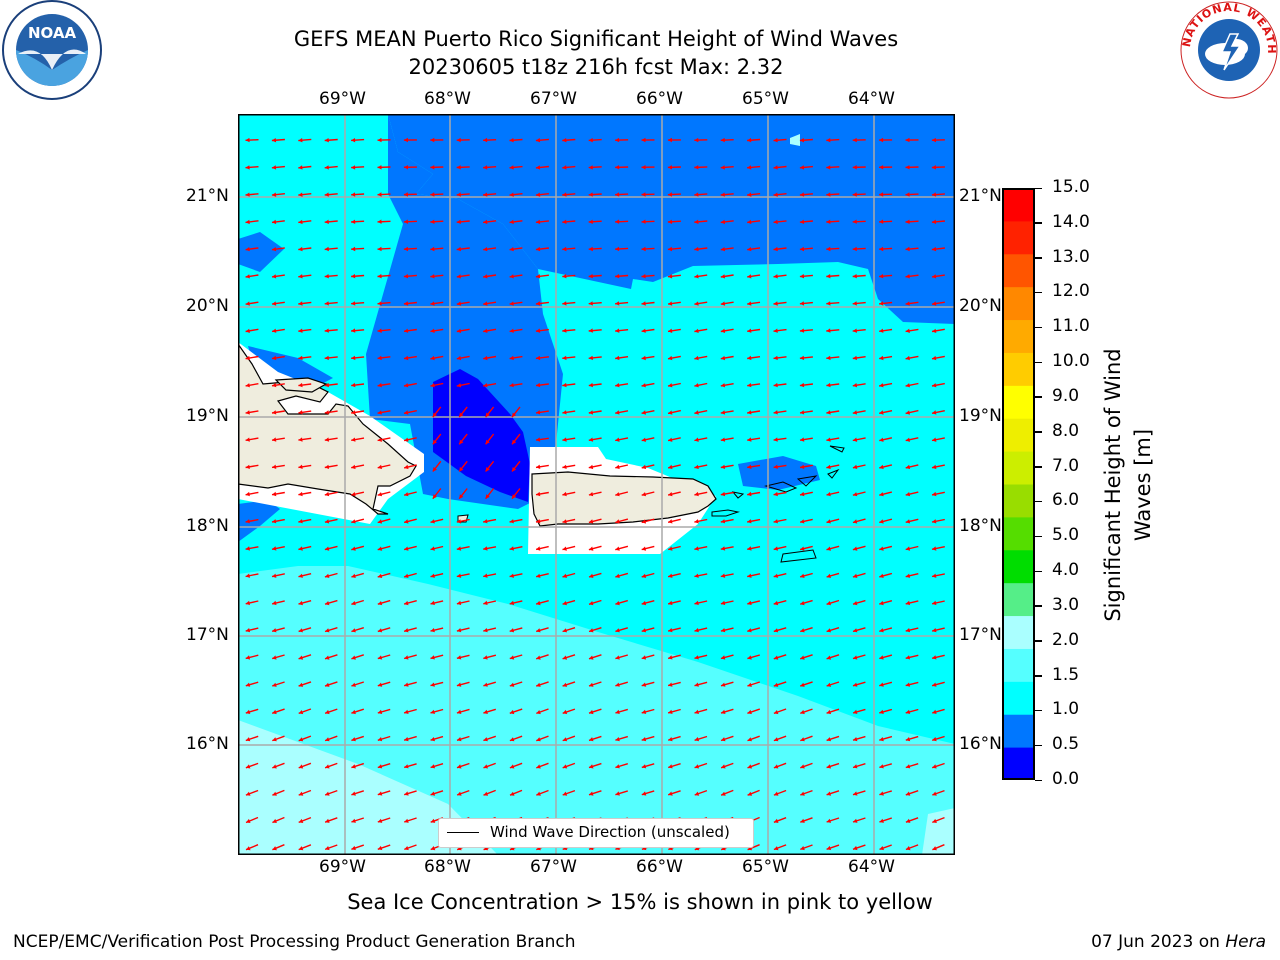 The width and height of the screenshot is (1280, 960). I want to click on nws-logo: NATIONAL WEATHER SERVICE, so click(1226, 50).